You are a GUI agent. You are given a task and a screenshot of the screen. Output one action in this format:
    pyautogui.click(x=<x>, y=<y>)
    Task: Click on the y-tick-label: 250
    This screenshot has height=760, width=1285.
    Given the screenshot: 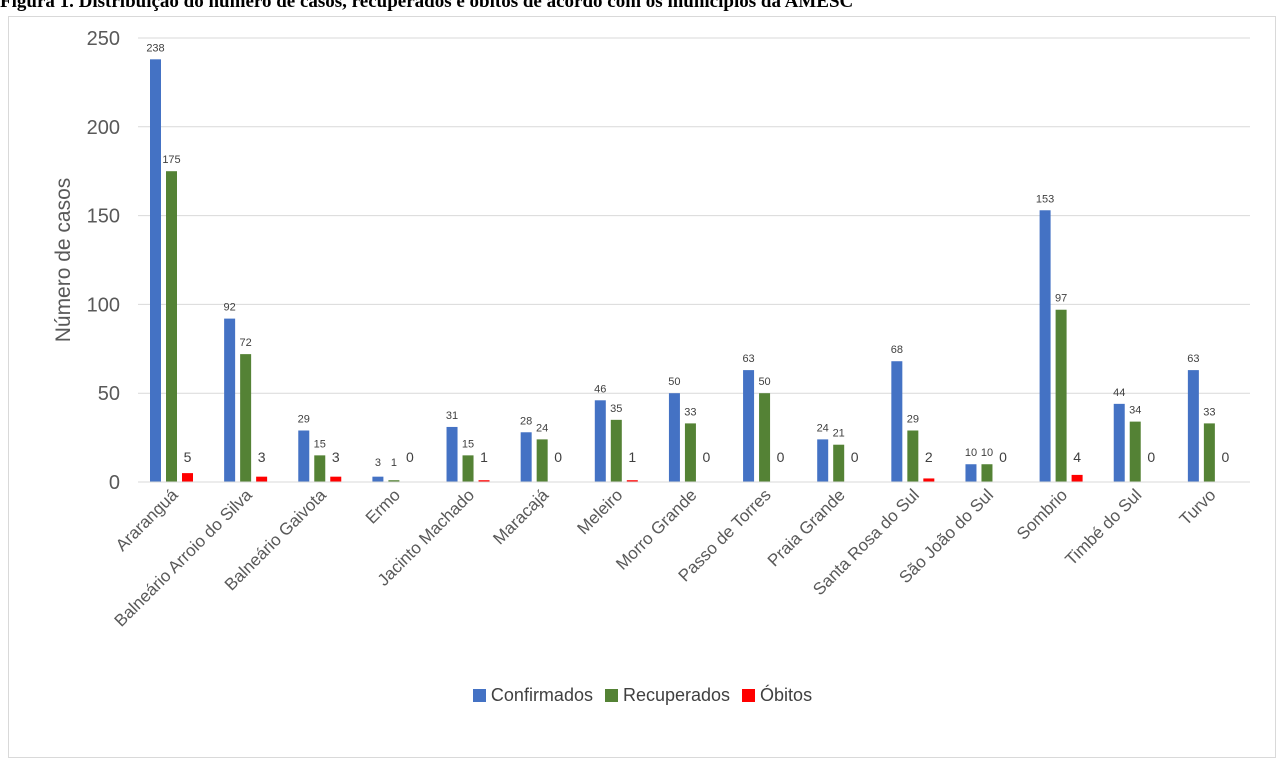 What is the action you would take?
    pyautogui.click(x=103, y=39)
    